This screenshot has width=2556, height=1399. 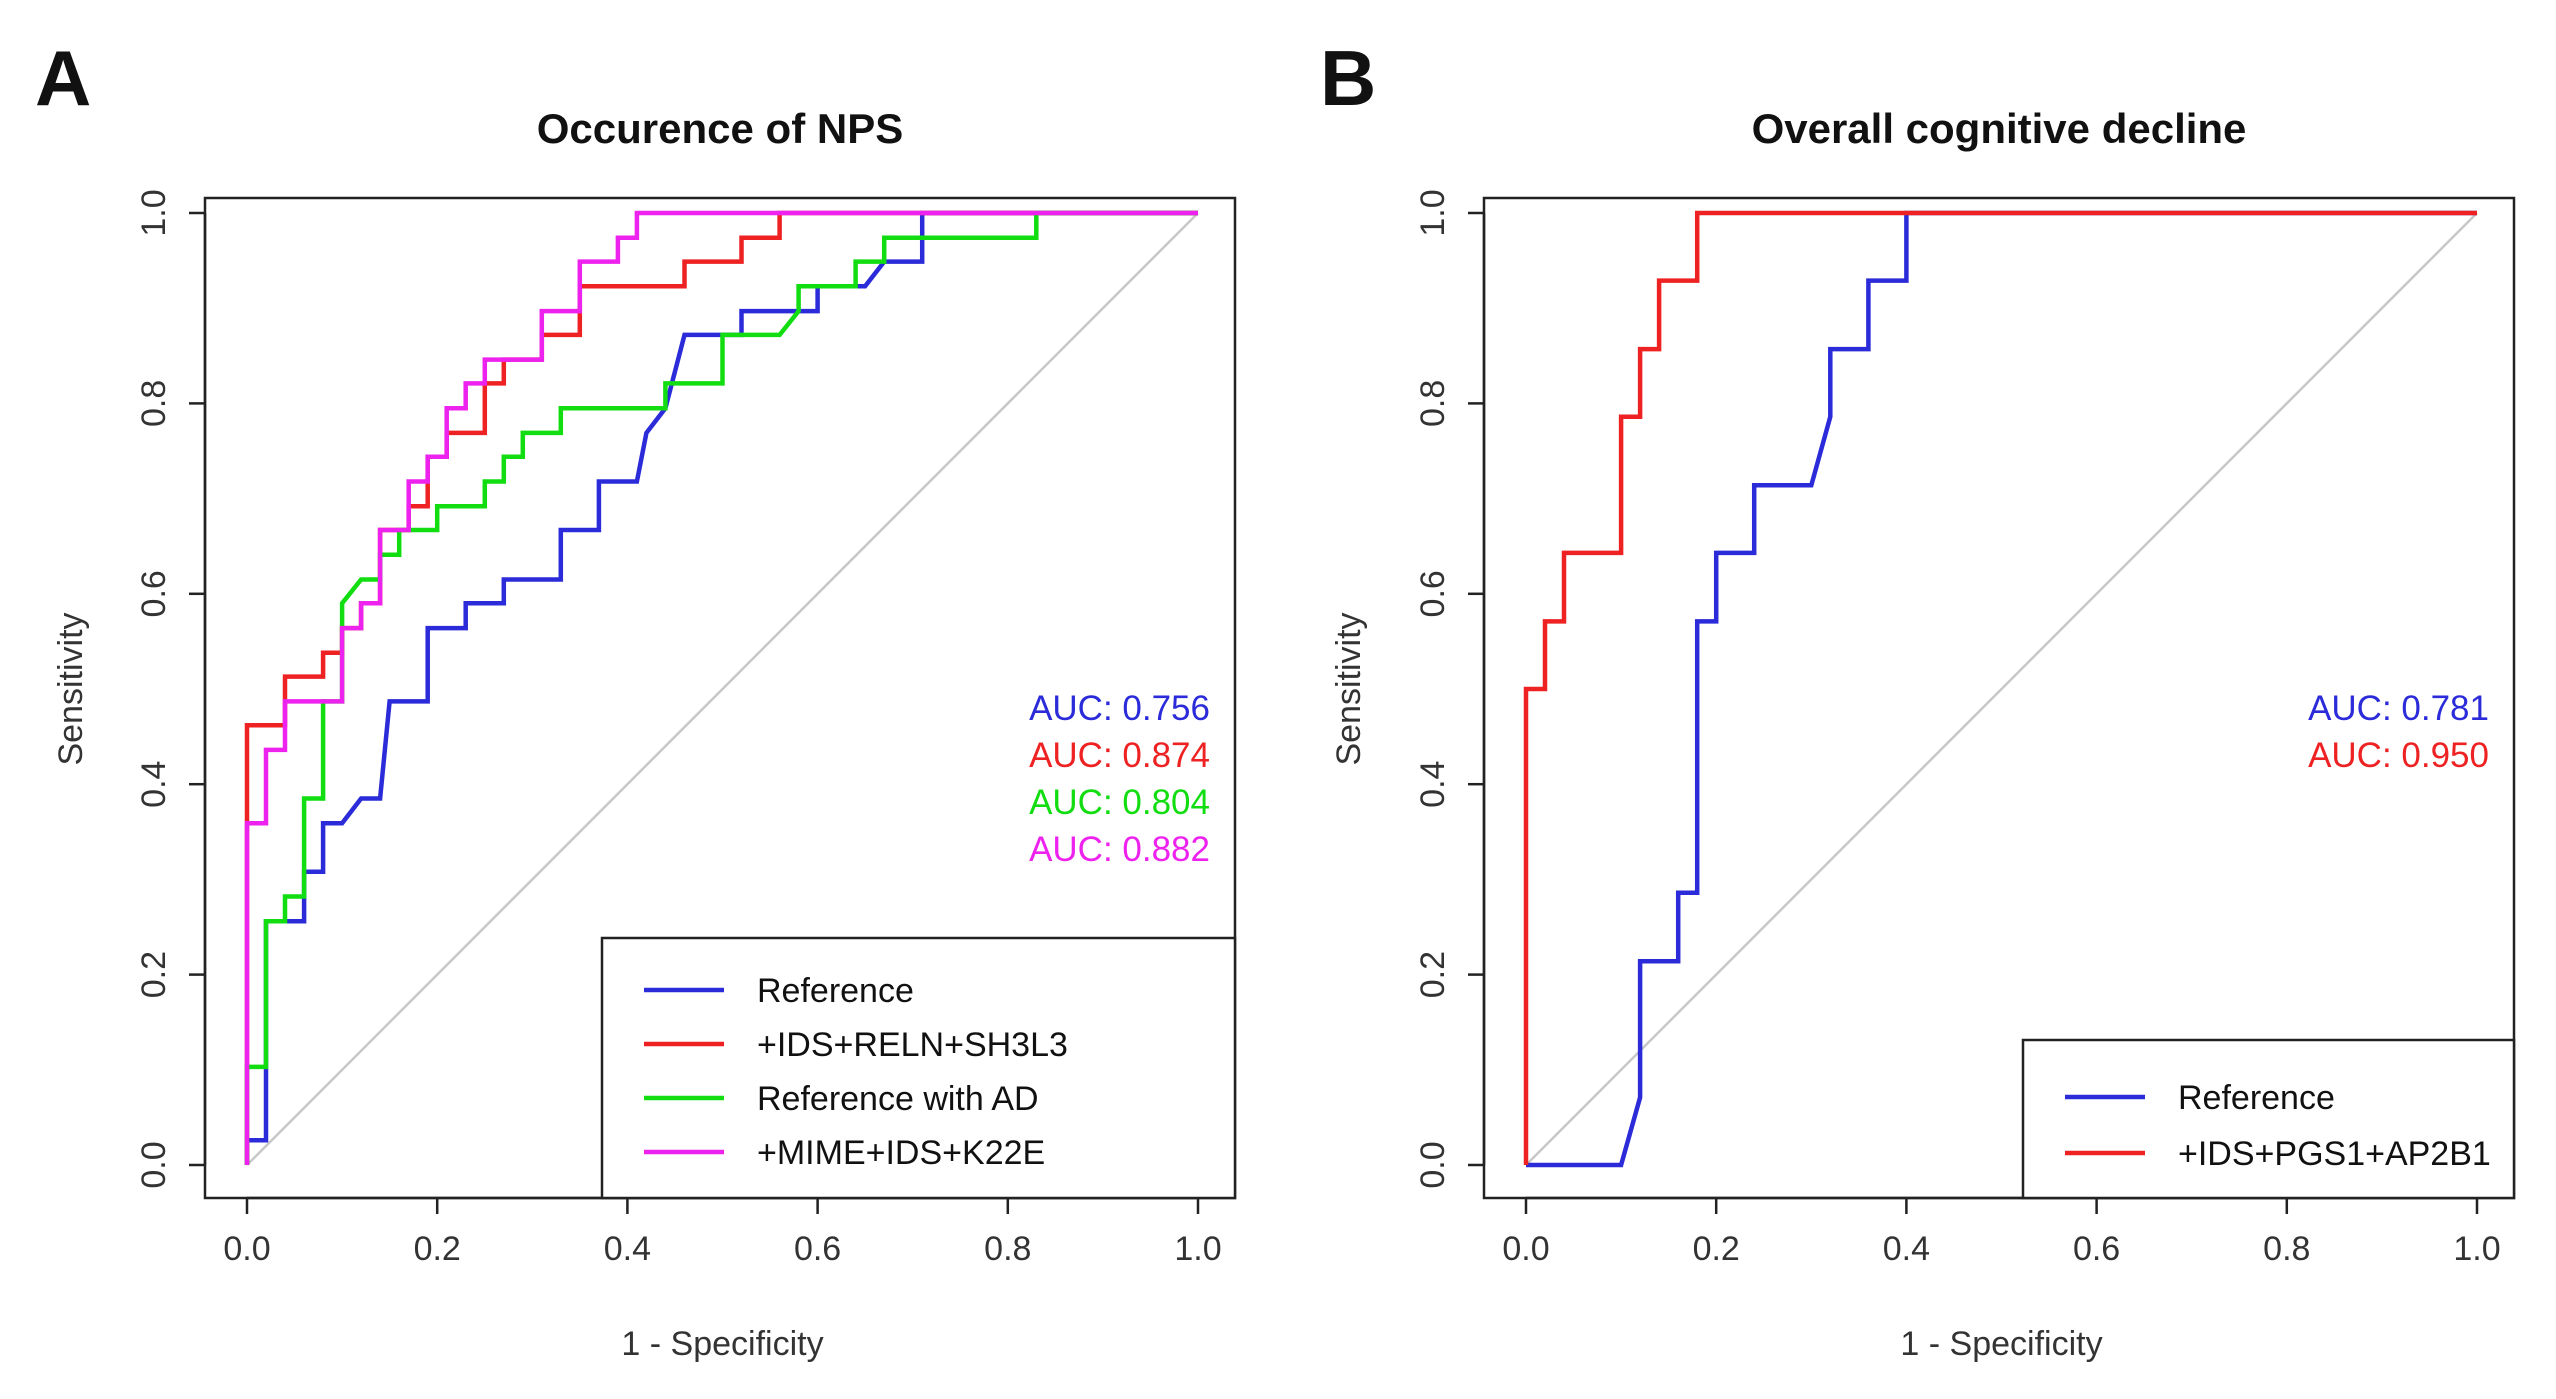 I want to click on auc-label: AUC: 0.756, so click(x=1119, y=708).